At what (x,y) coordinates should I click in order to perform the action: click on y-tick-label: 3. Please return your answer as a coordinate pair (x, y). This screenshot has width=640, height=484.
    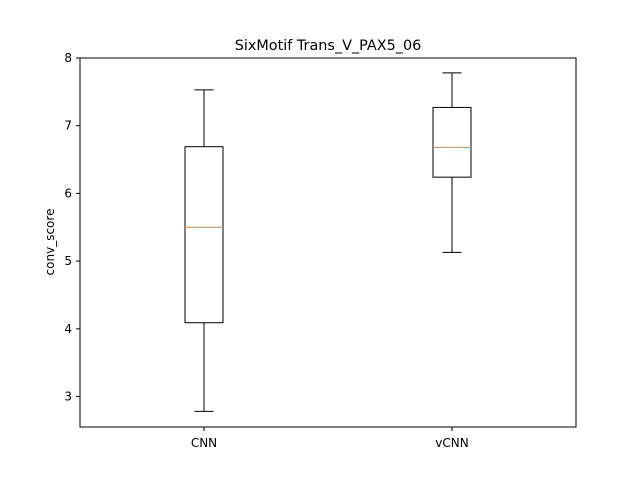
    Looking at the image, I should click on (68, 397).